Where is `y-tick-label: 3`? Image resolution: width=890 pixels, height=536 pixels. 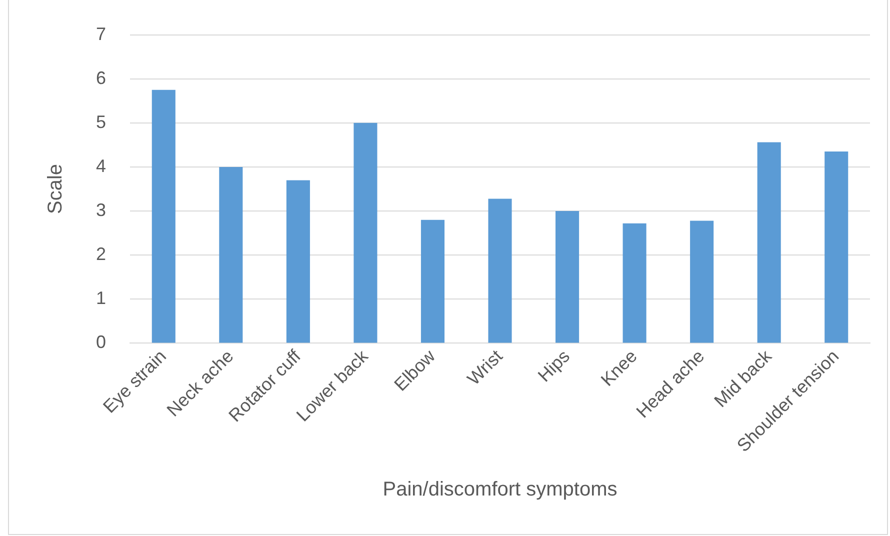
y-tick-label: 3 is located at coordinates (101, 210).